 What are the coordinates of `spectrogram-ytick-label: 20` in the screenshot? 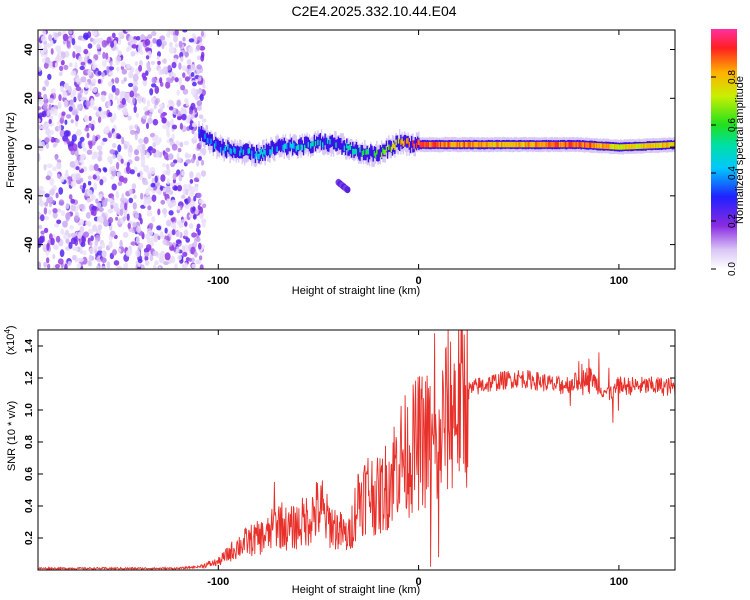 It's located at (29, 98).